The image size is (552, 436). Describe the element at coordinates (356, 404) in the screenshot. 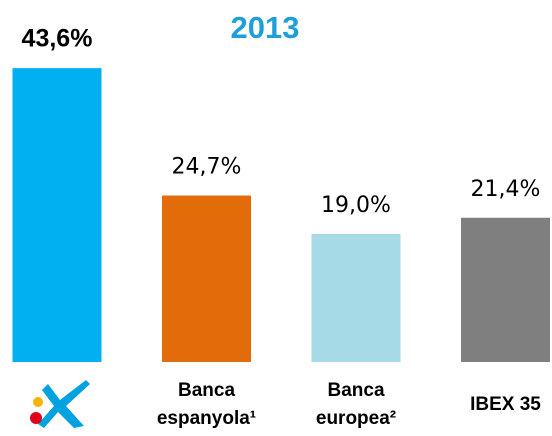

I see `x-tick-label: Banca europea²` at that location.